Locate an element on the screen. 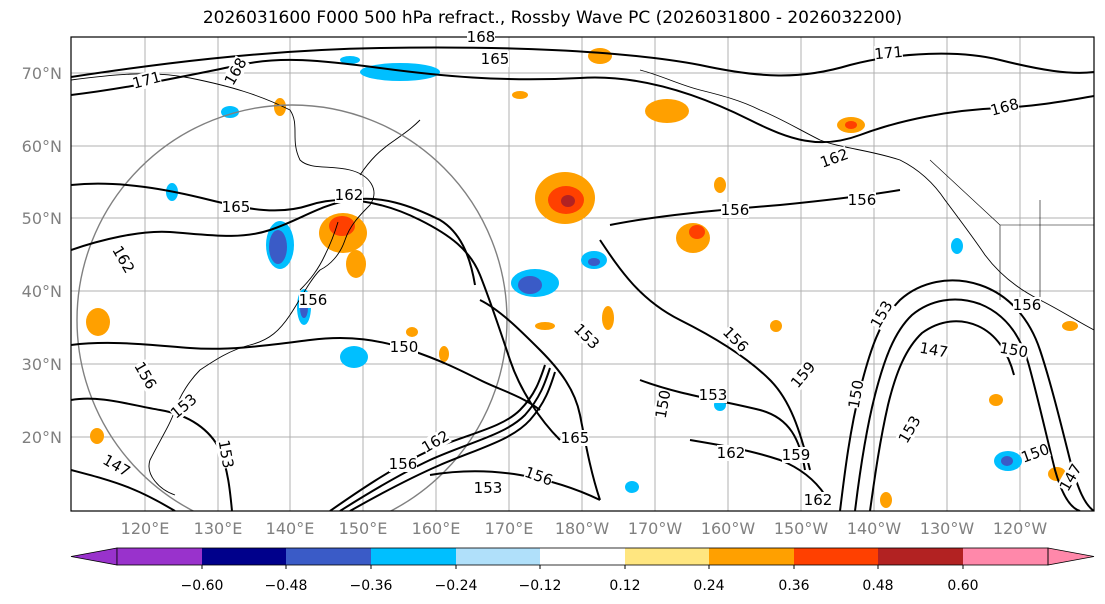 The image size is (1105, 604). colorbar-tick-label: −0.48 is located at coordinates (286, 586).